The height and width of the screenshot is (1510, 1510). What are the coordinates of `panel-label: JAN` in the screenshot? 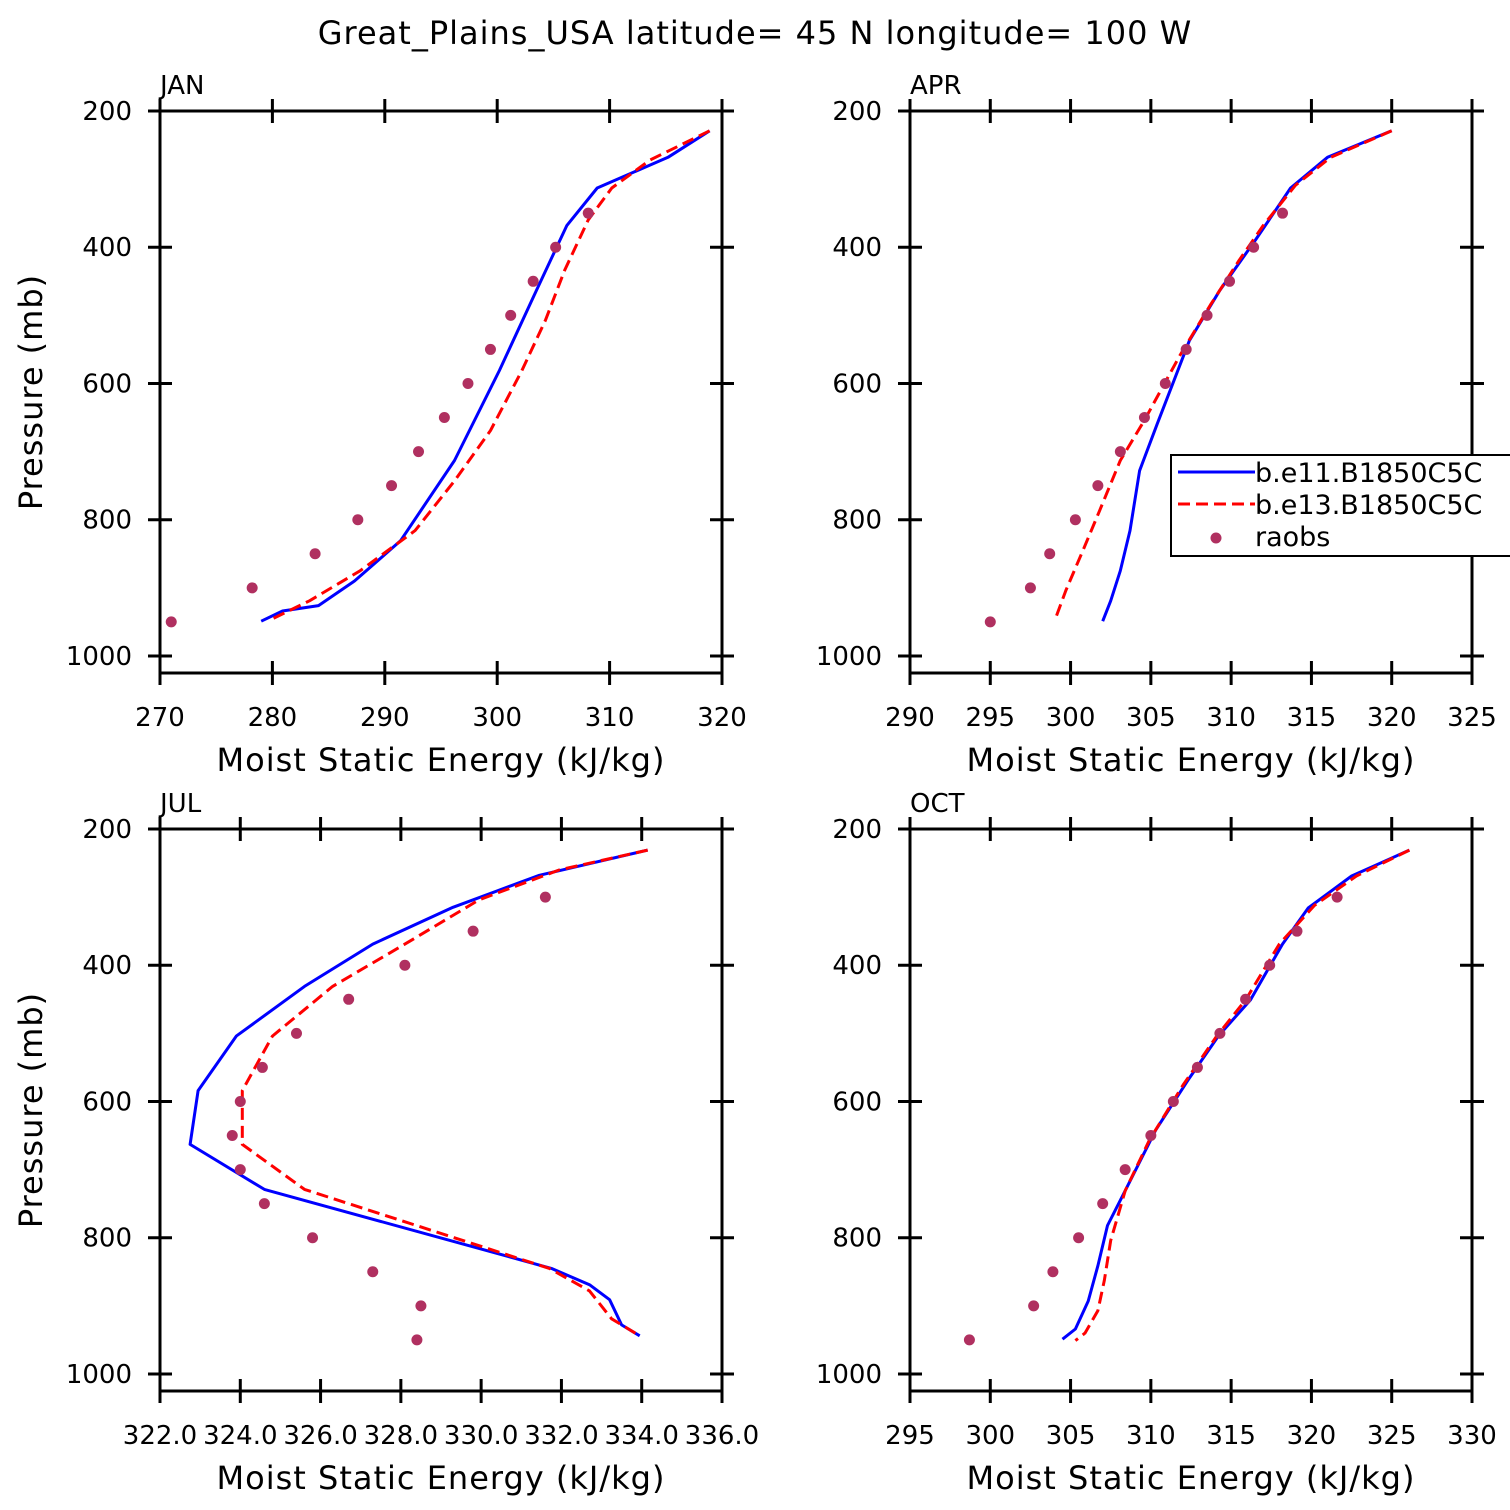 It's located at (181, 86).